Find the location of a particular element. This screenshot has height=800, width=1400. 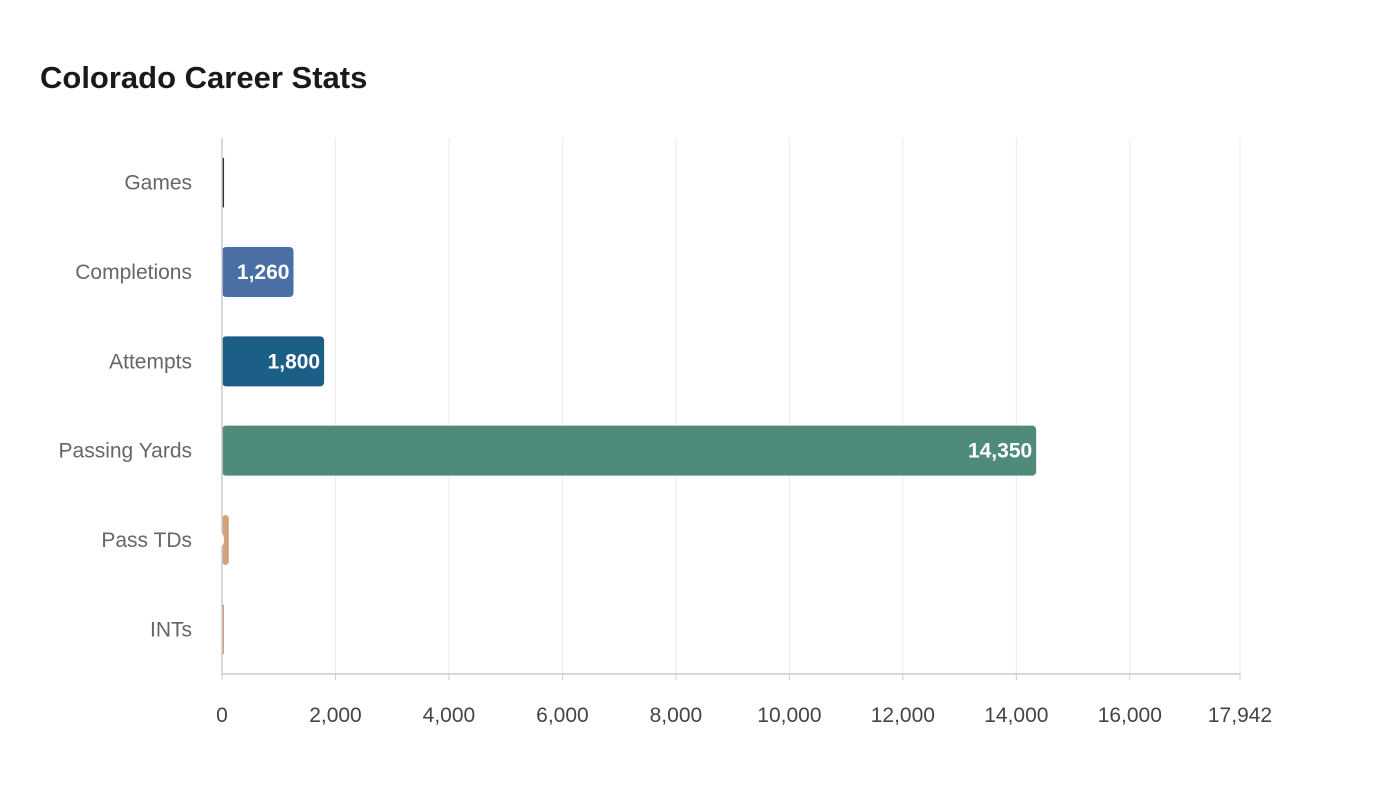

data-label: 36 is located at coordinates (208, 183).